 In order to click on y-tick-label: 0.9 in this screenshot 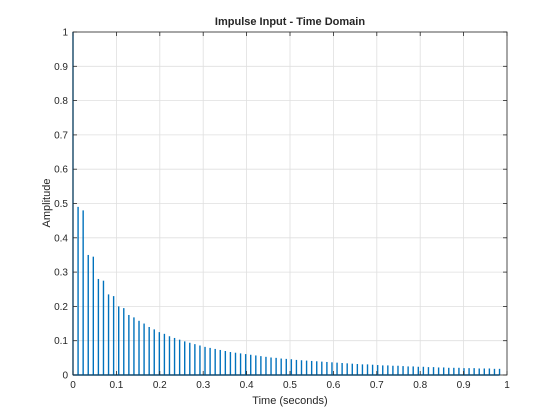, I will do `click(61, 67)`.